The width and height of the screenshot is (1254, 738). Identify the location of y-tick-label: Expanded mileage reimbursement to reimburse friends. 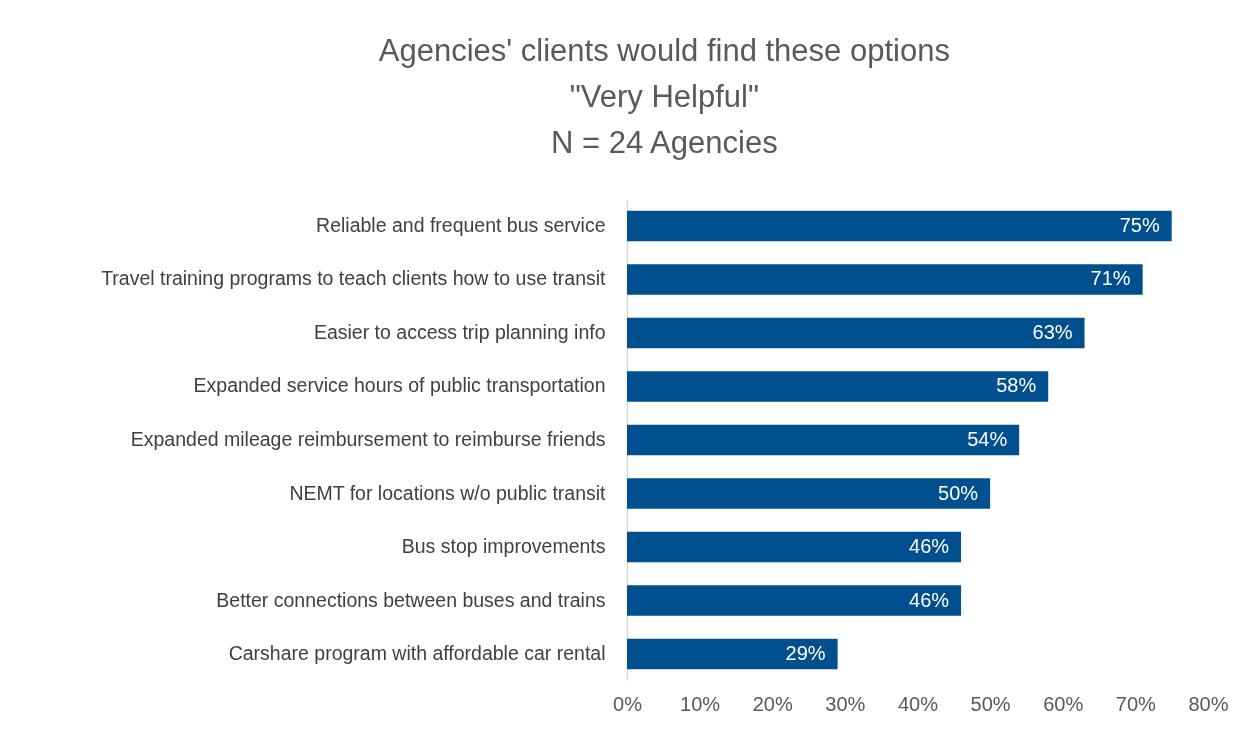
(368, 439).